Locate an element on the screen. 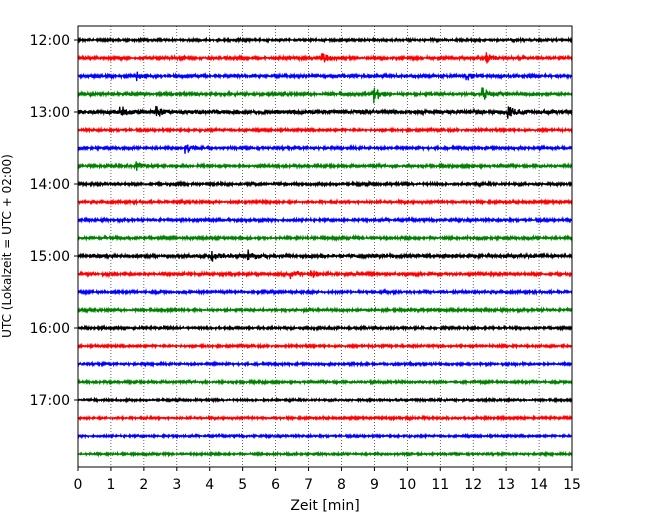  x-axis: 0 1 2 3 4 5 6 7 8 9 10 11 12 13 14 15 is located at coordinates (327, 480).